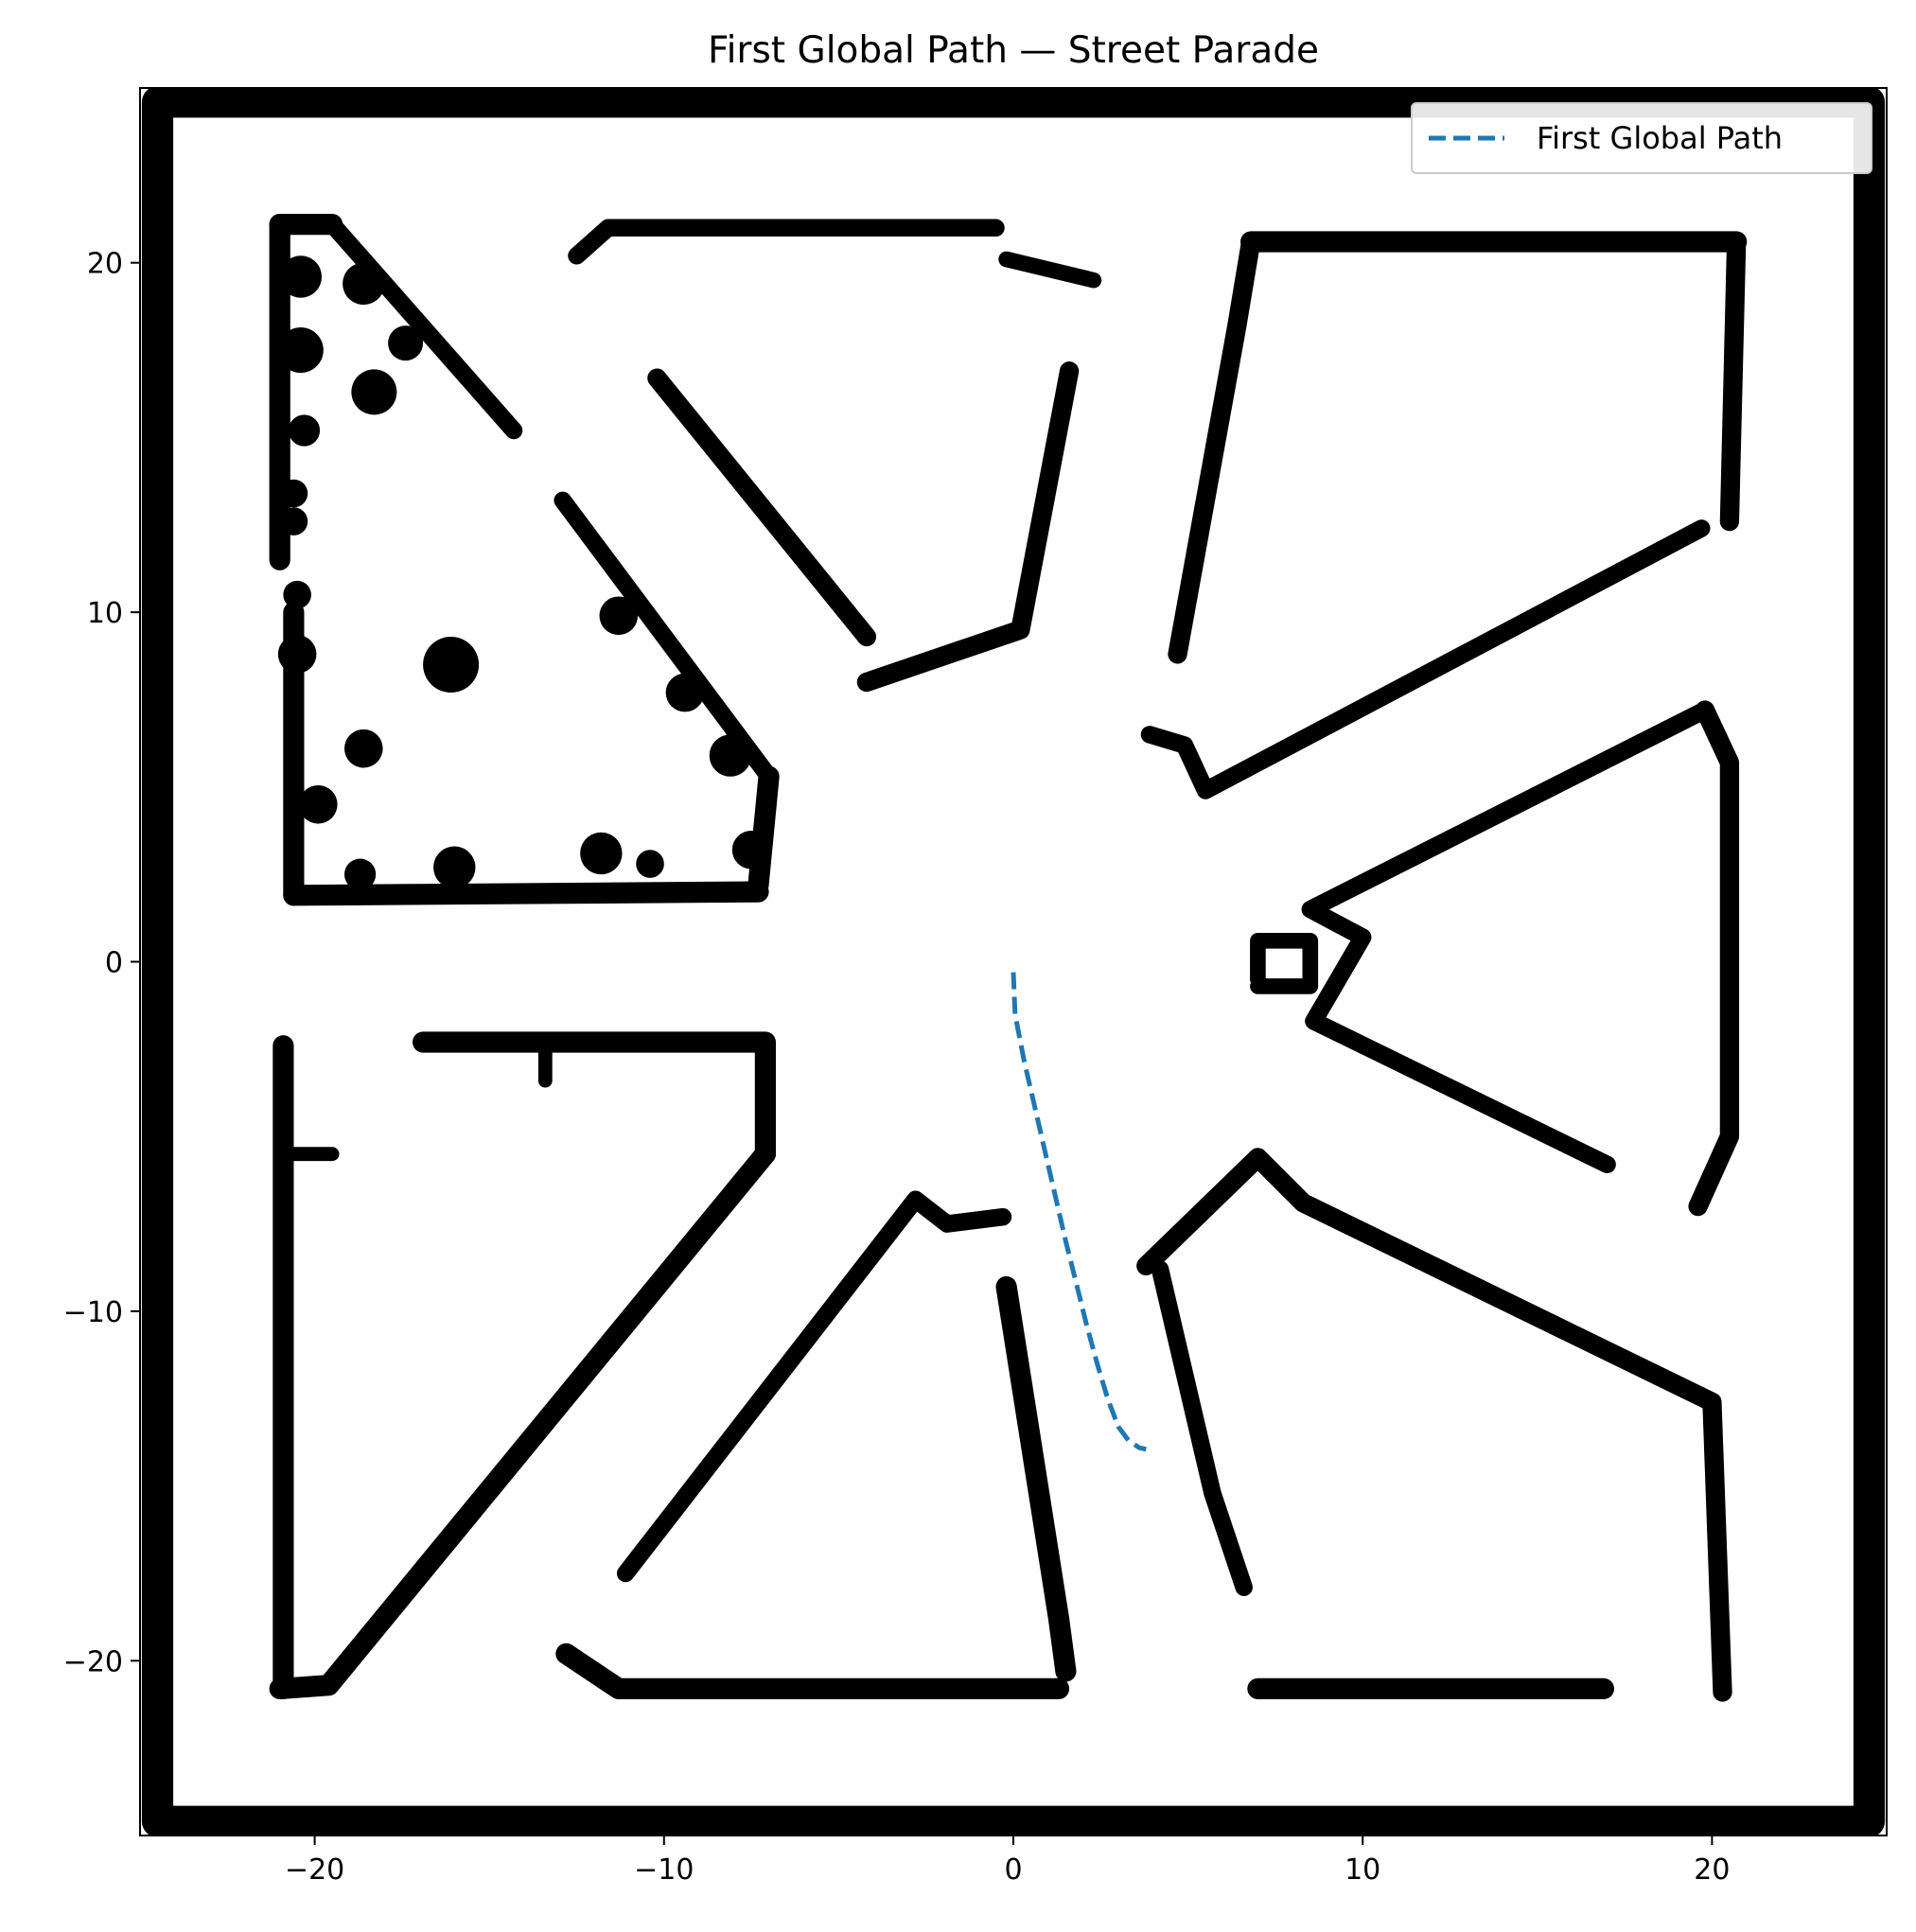 Image resolution: width=1916 pixels, height=1932 pixels. I want to click on obstacle-ne-block-west, so click(1214, 448).